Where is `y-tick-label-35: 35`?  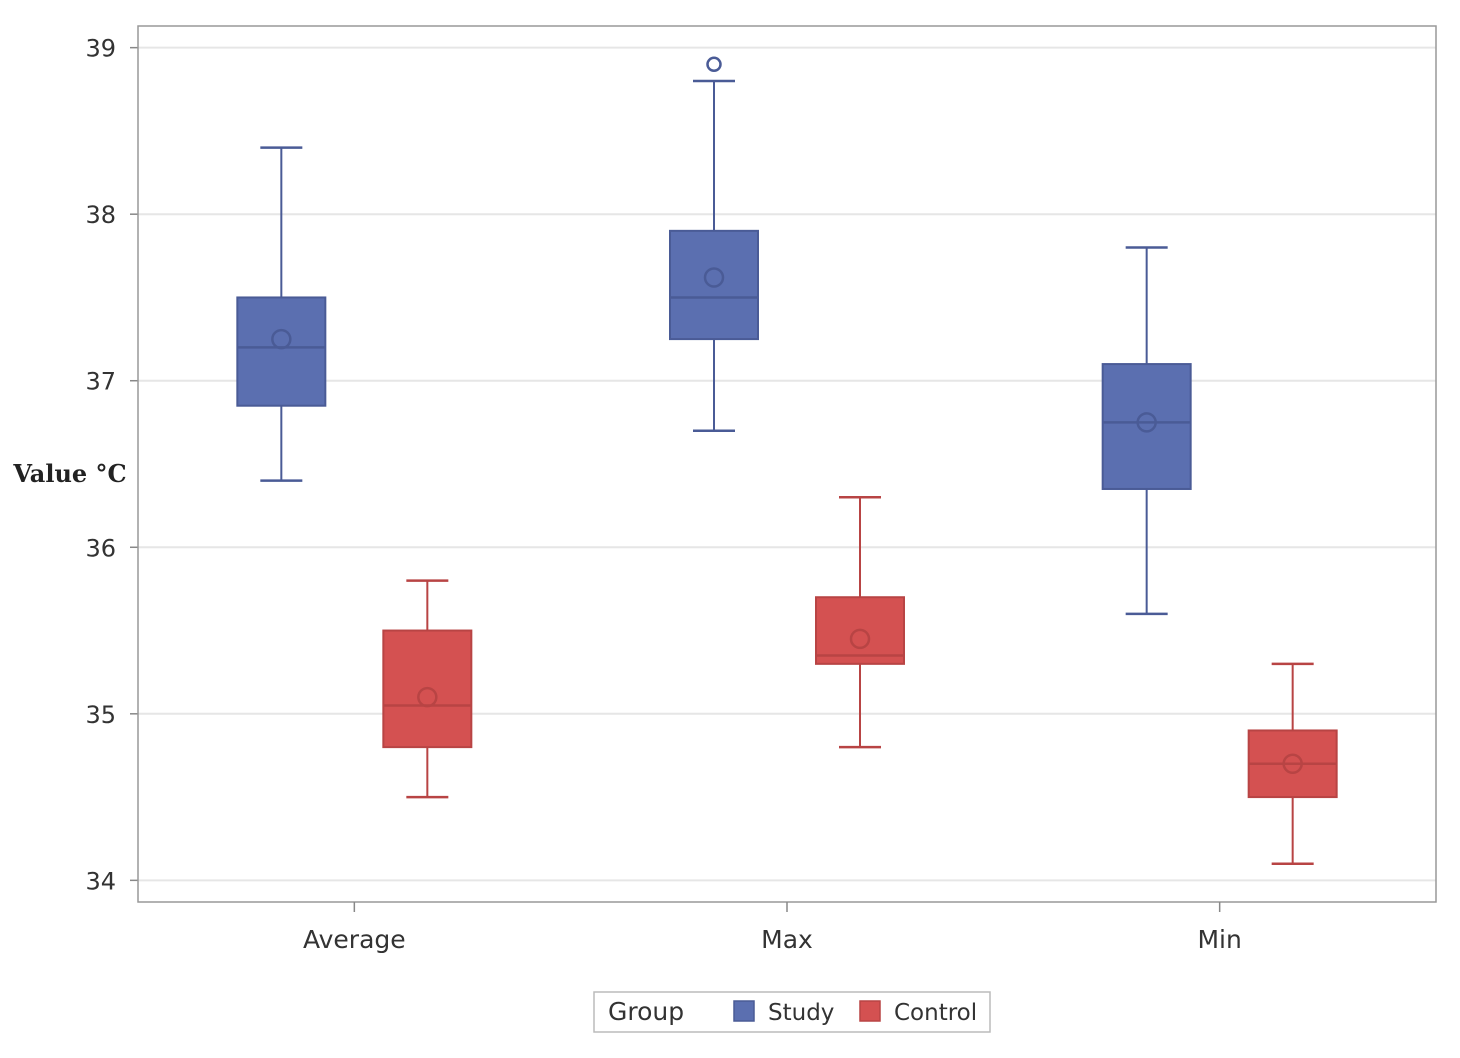
y-tick-label-35: 35 is located at coordinates (100, 715).